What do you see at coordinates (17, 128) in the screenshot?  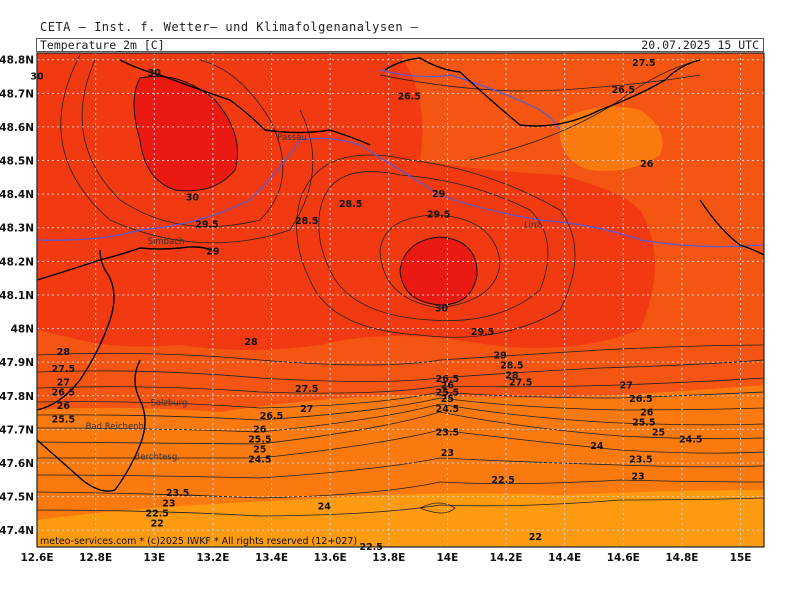 I see `lat-tick-label: 48.6N` at bounding box center [17, 128].